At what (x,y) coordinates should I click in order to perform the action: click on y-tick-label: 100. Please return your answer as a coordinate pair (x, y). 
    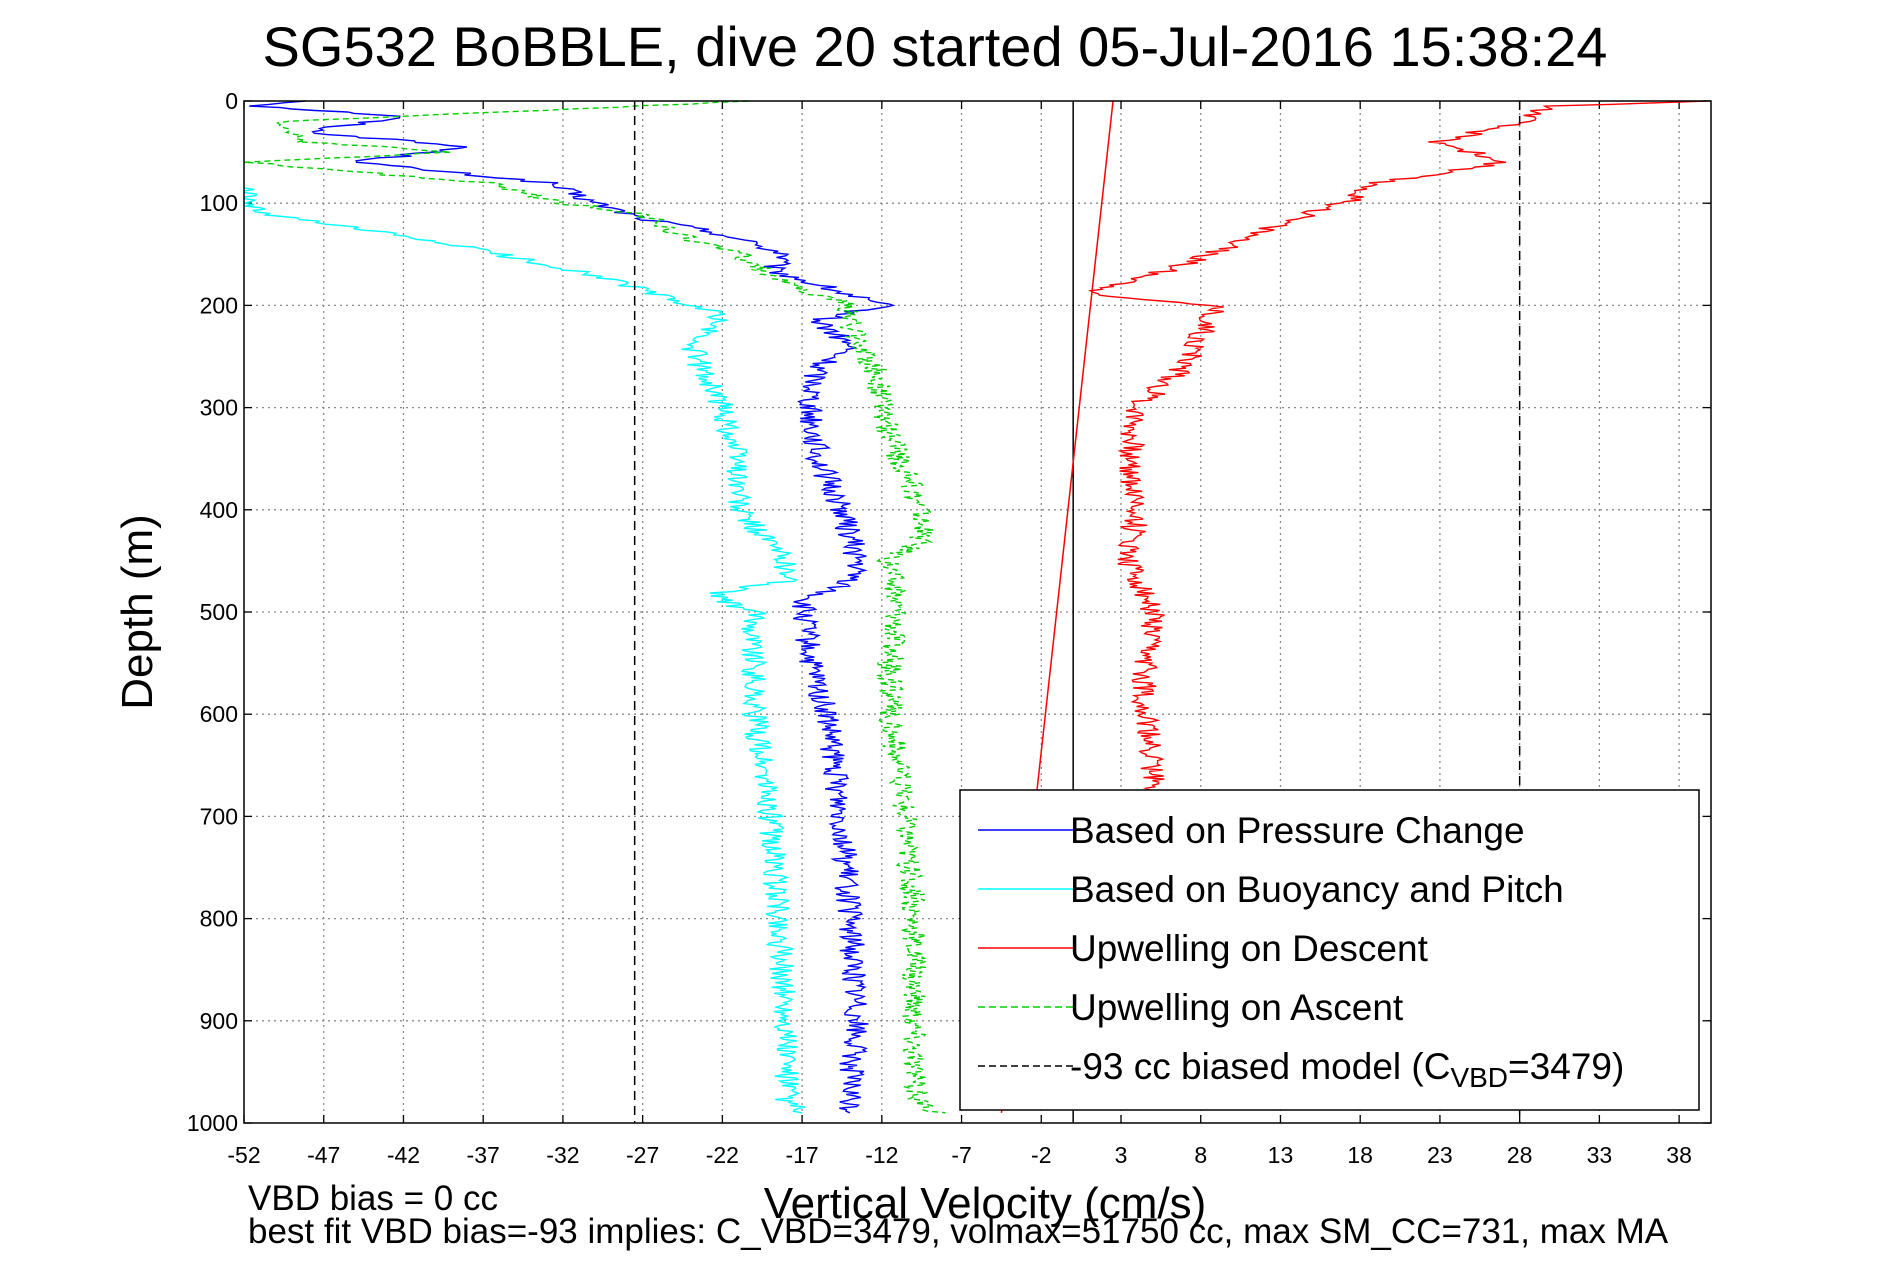
    Looking at the image, I should click on (219, 203).